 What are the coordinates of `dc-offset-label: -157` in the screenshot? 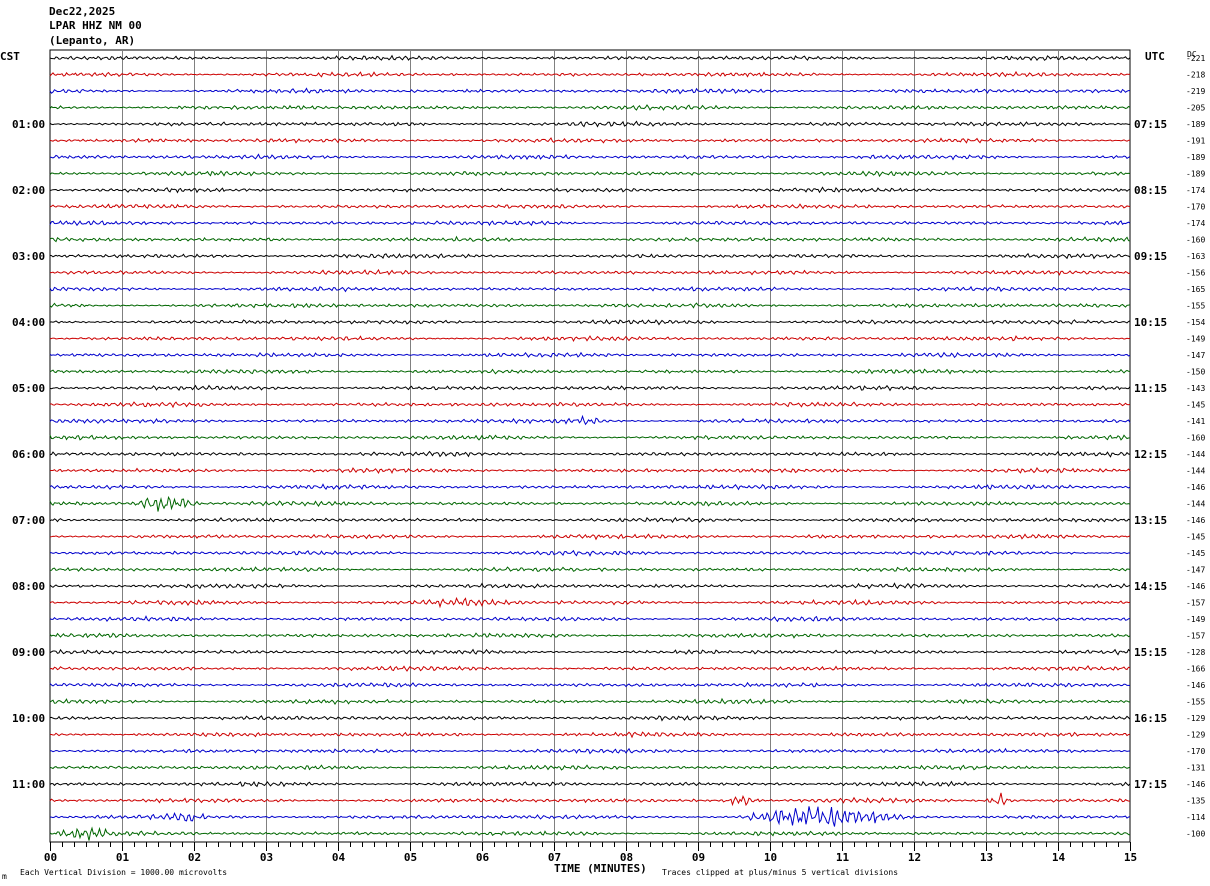 It's located at (1195, 603).